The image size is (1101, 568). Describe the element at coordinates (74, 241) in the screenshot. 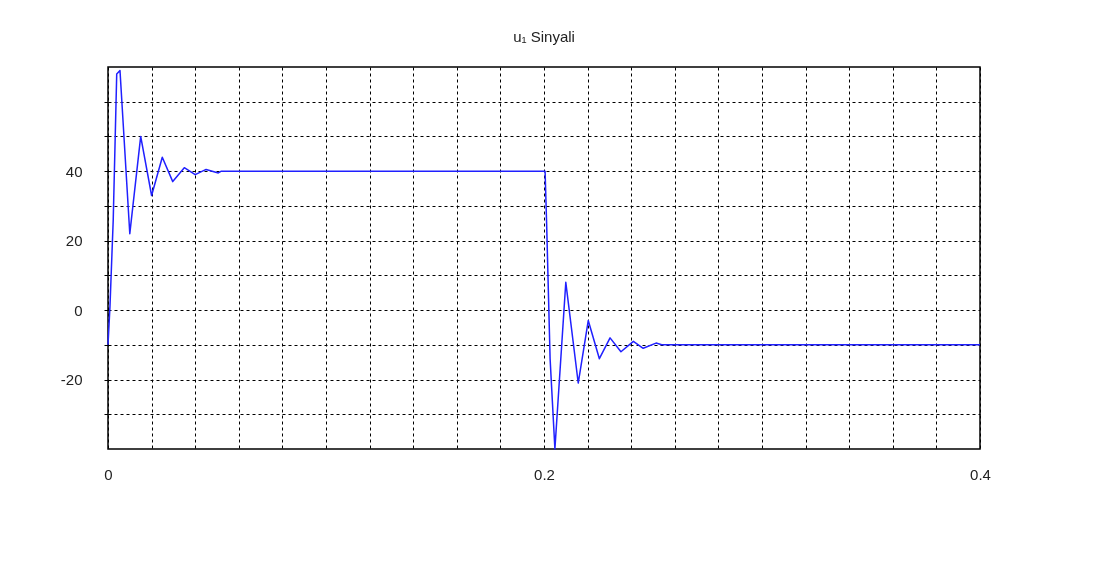

I see `y-tick-label: 20` at that location.